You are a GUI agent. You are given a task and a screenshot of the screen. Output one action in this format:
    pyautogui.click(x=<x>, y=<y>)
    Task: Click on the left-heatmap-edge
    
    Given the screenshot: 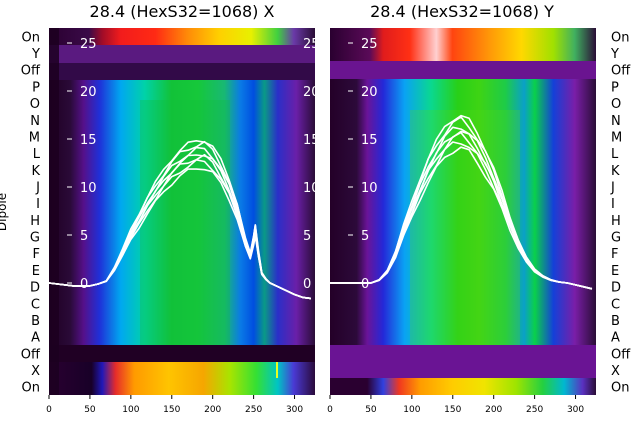 What is the action you would take?
    pyautogui.click(x=54, y=211)
    